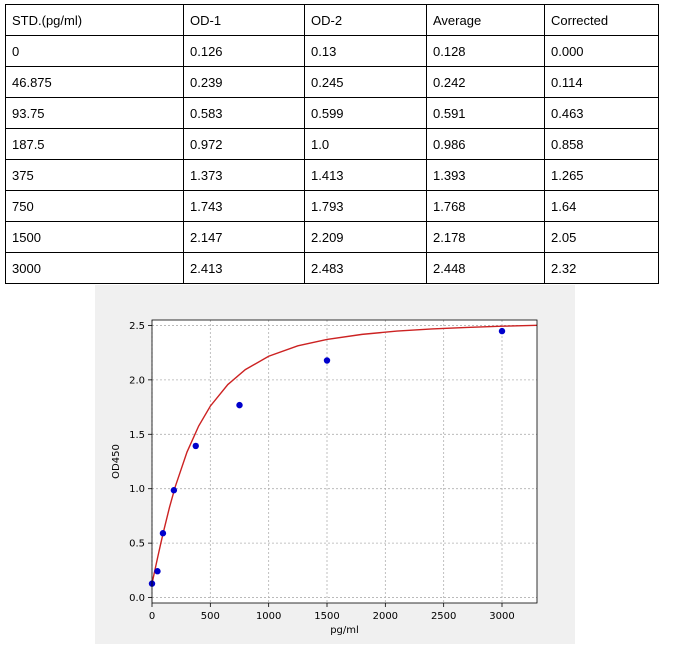  I want to click on cell-od1: 1.373, so click(244, 175).